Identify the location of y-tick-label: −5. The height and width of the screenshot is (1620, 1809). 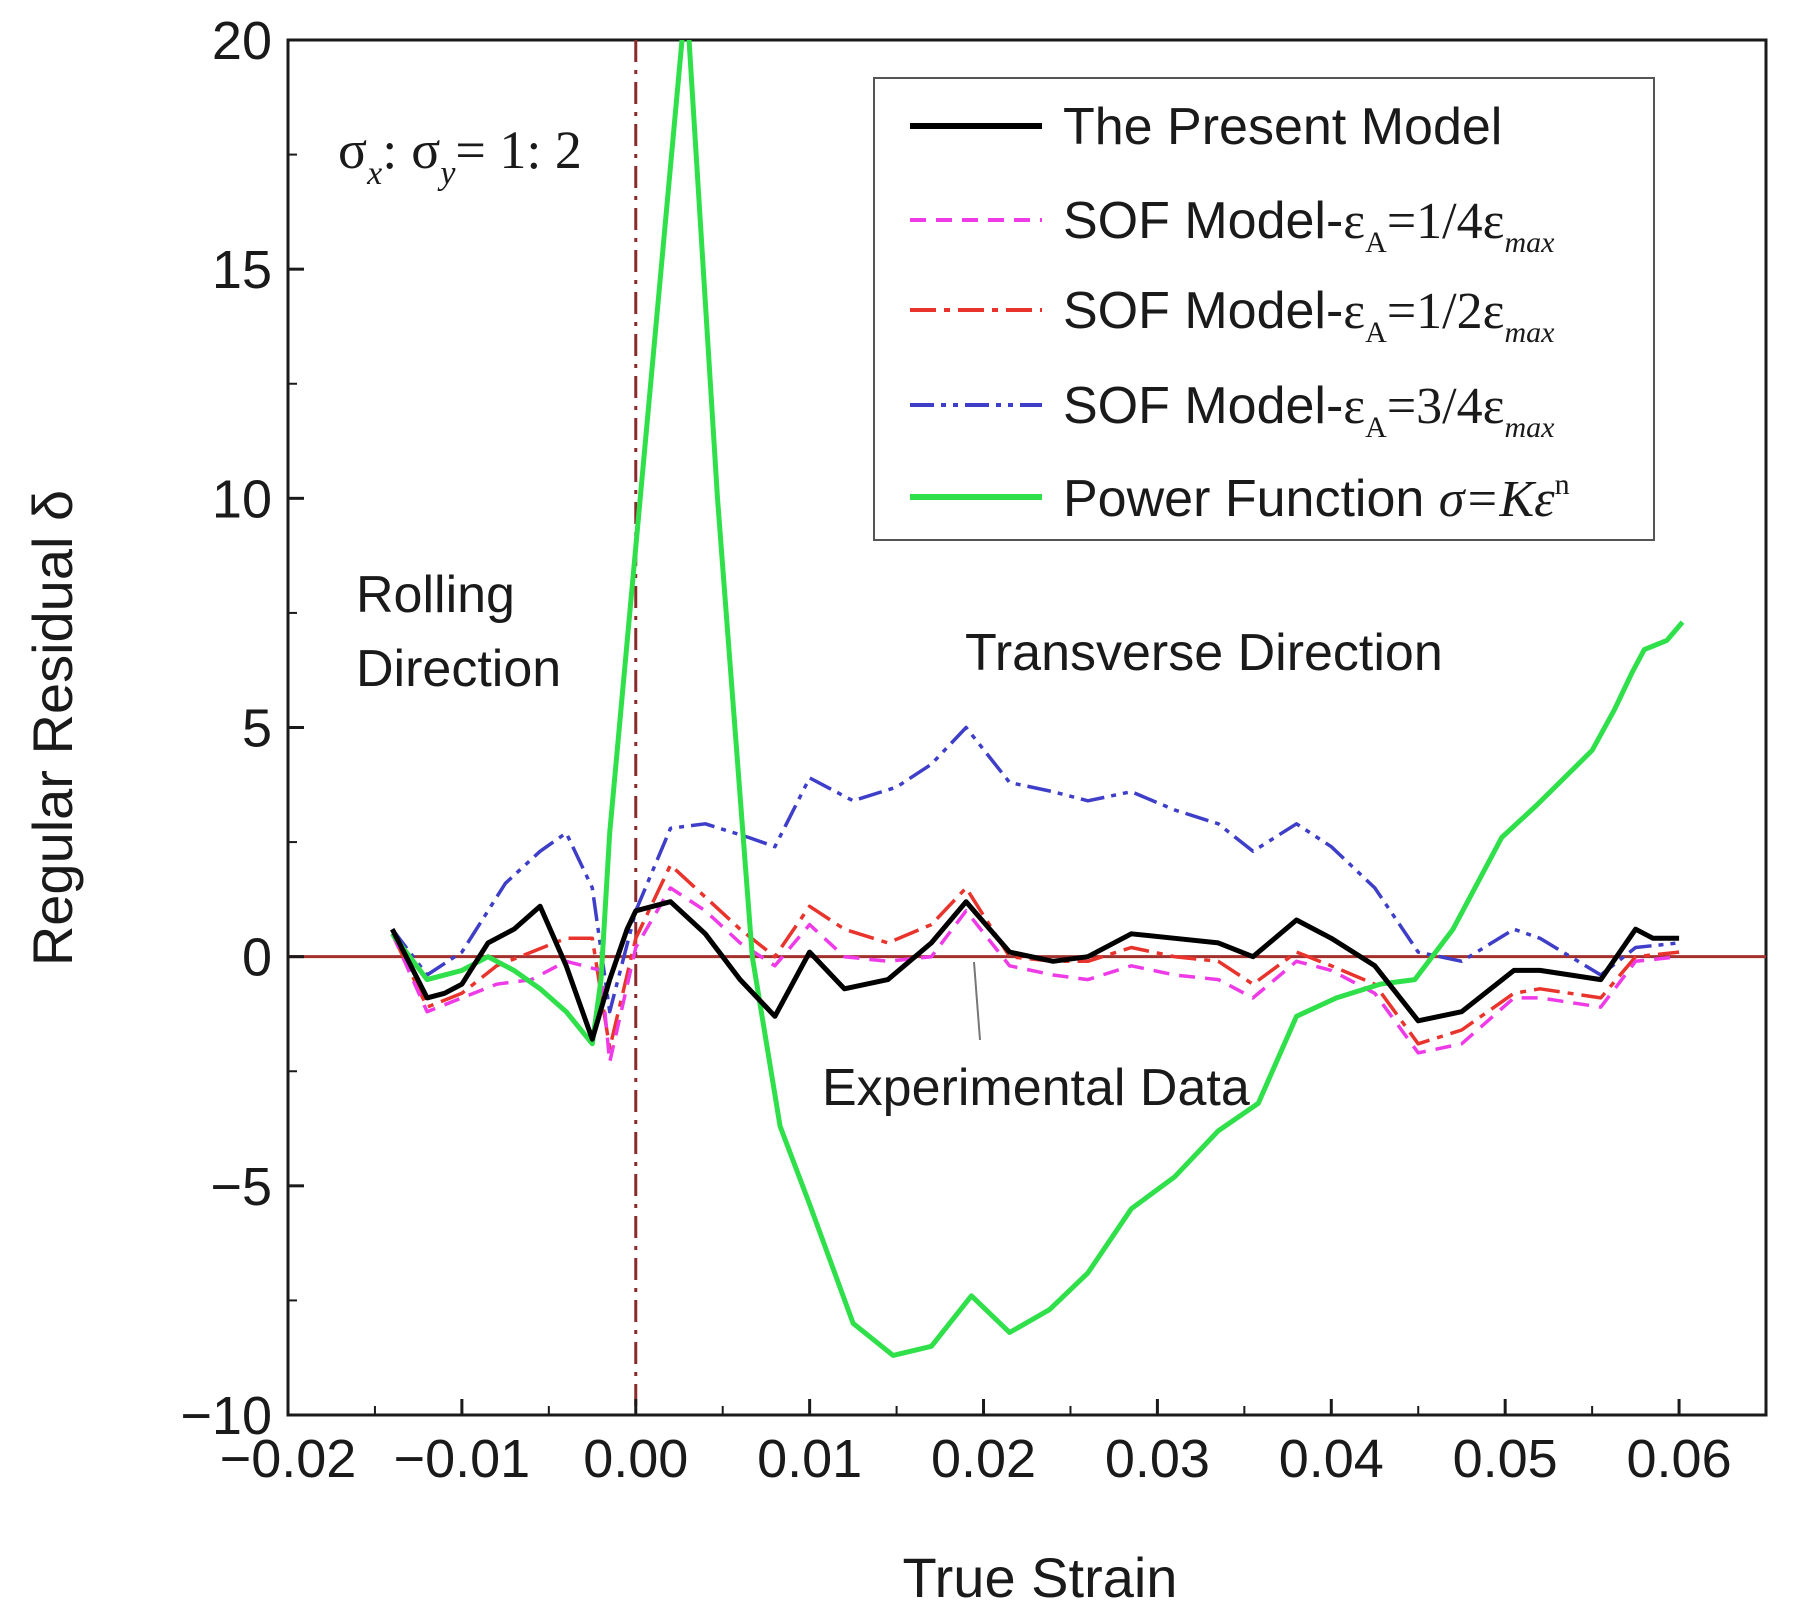
(241, 1187).